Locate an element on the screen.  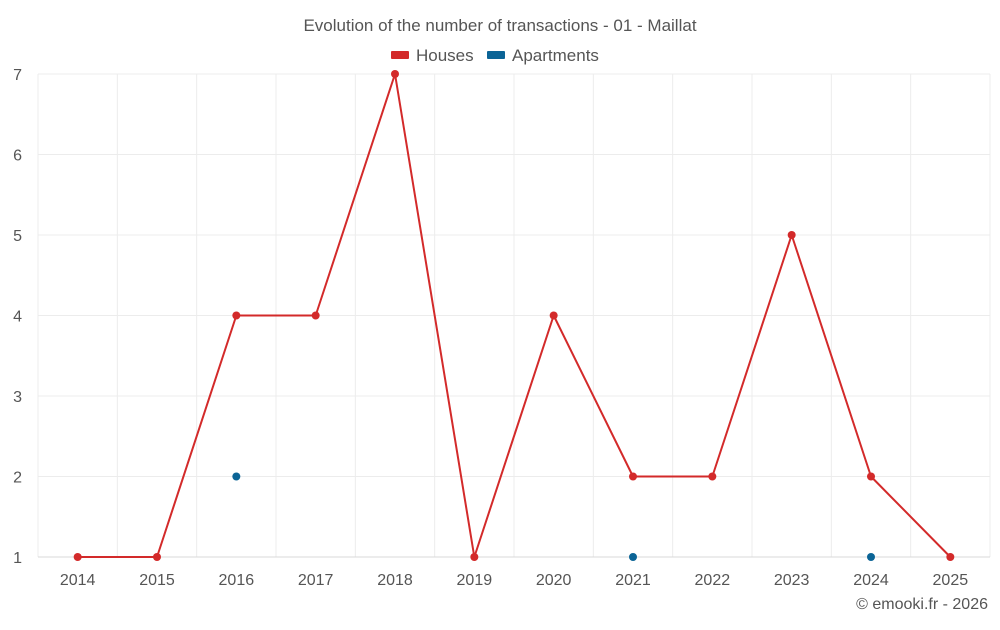
legend: Houses Apartments is located at coordinates (495, 55).